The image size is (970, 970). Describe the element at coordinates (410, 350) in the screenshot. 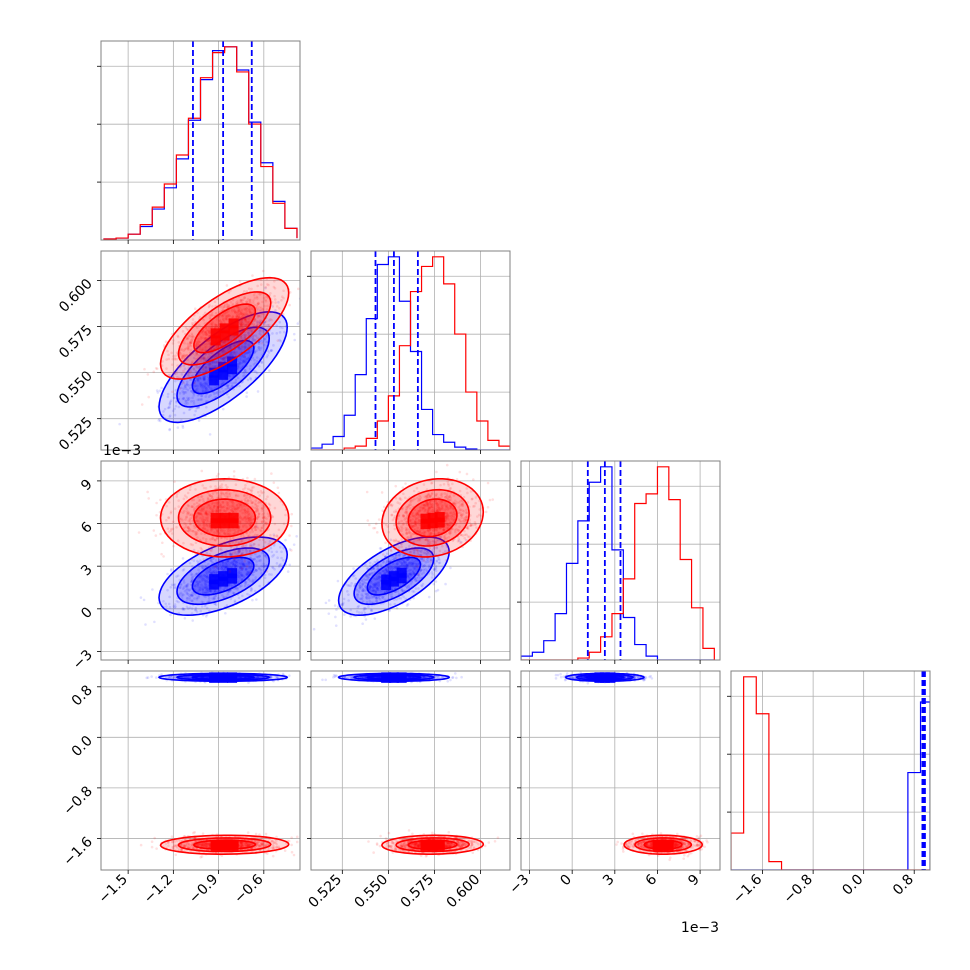

I see `panel-frame` at that location.